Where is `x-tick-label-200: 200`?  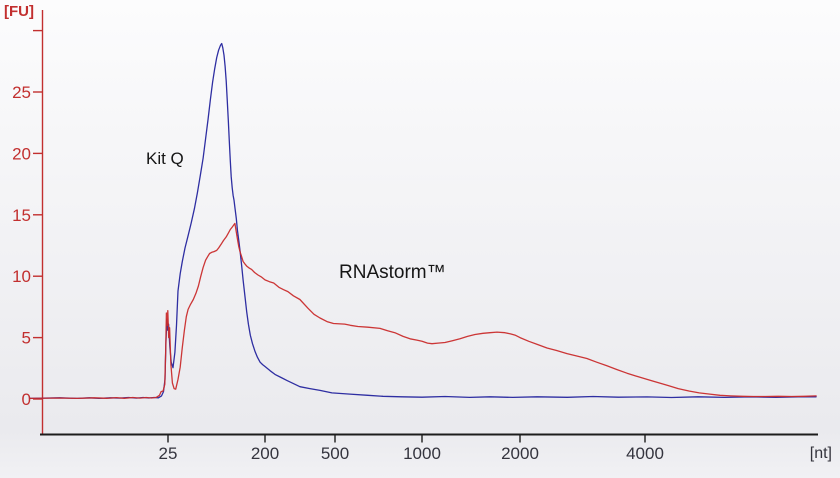
x-tick-label-200: 200 is located at coordinates (265, 453).